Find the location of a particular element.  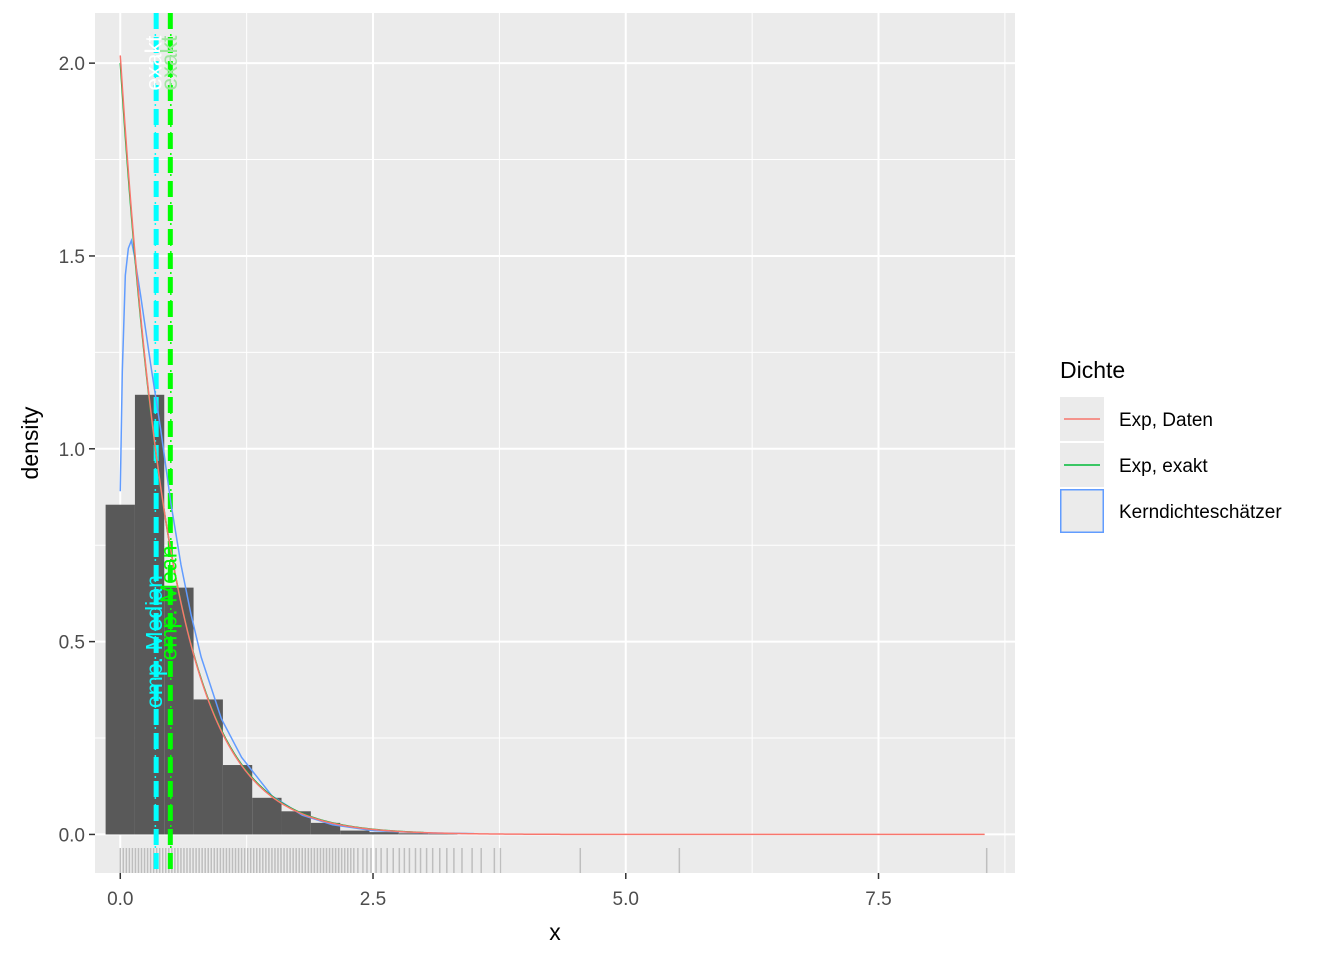

reference-line-labels: emp. Median exakt emp. Mean exakt is located at coordinates (160, 371).